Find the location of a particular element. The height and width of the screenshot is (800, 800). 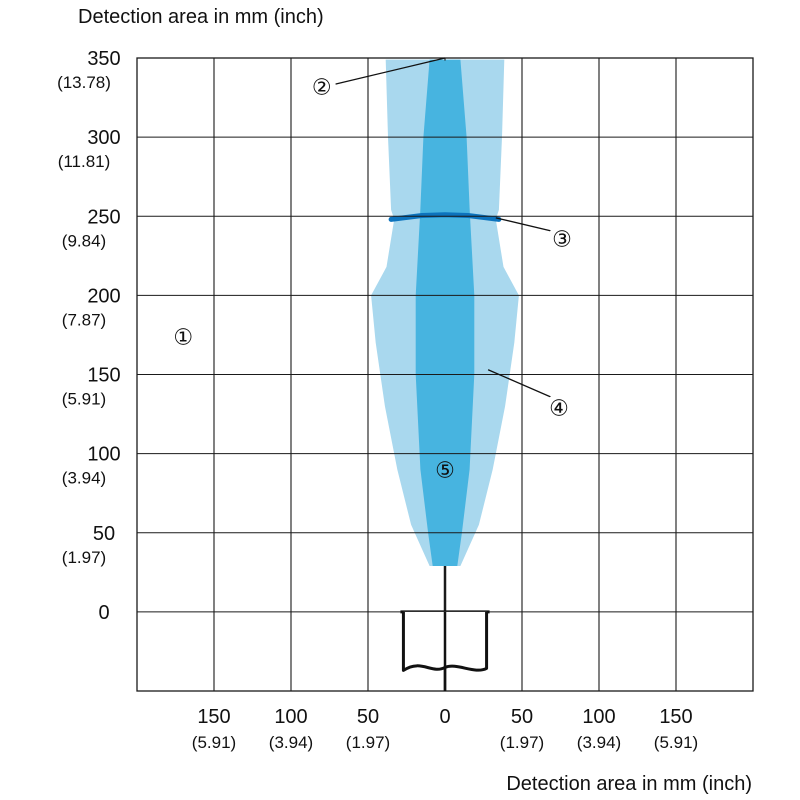

y-tick-label: 100 is located at coordinates (103, 455).